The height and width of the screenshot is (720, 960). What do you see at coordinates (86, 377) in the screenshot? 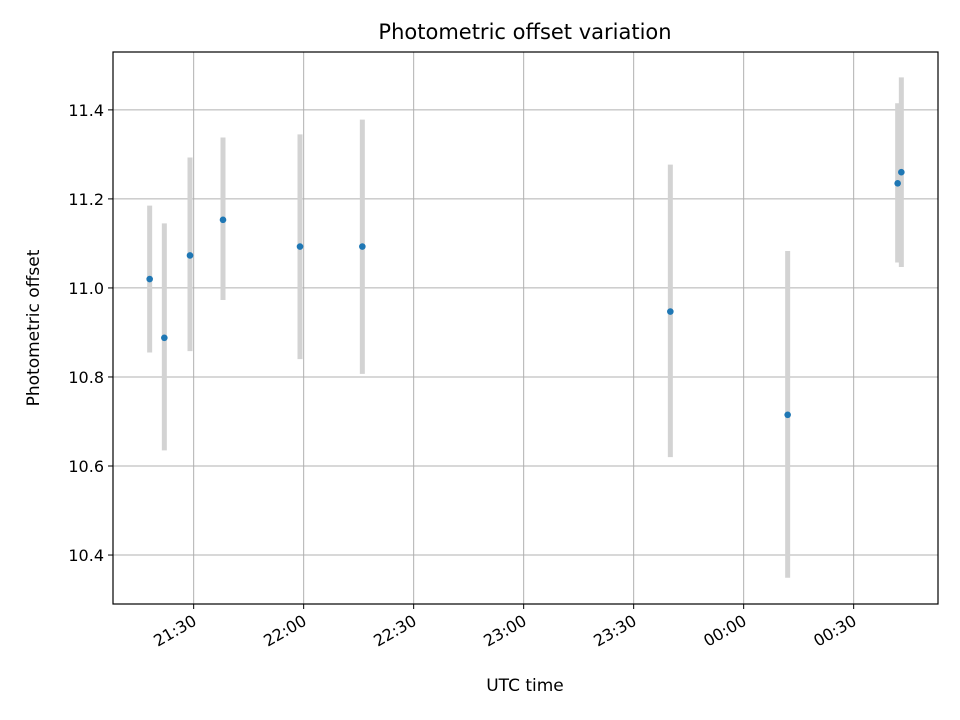
I see `y-tick-label: 10.8` at bounding box center [86, 377].